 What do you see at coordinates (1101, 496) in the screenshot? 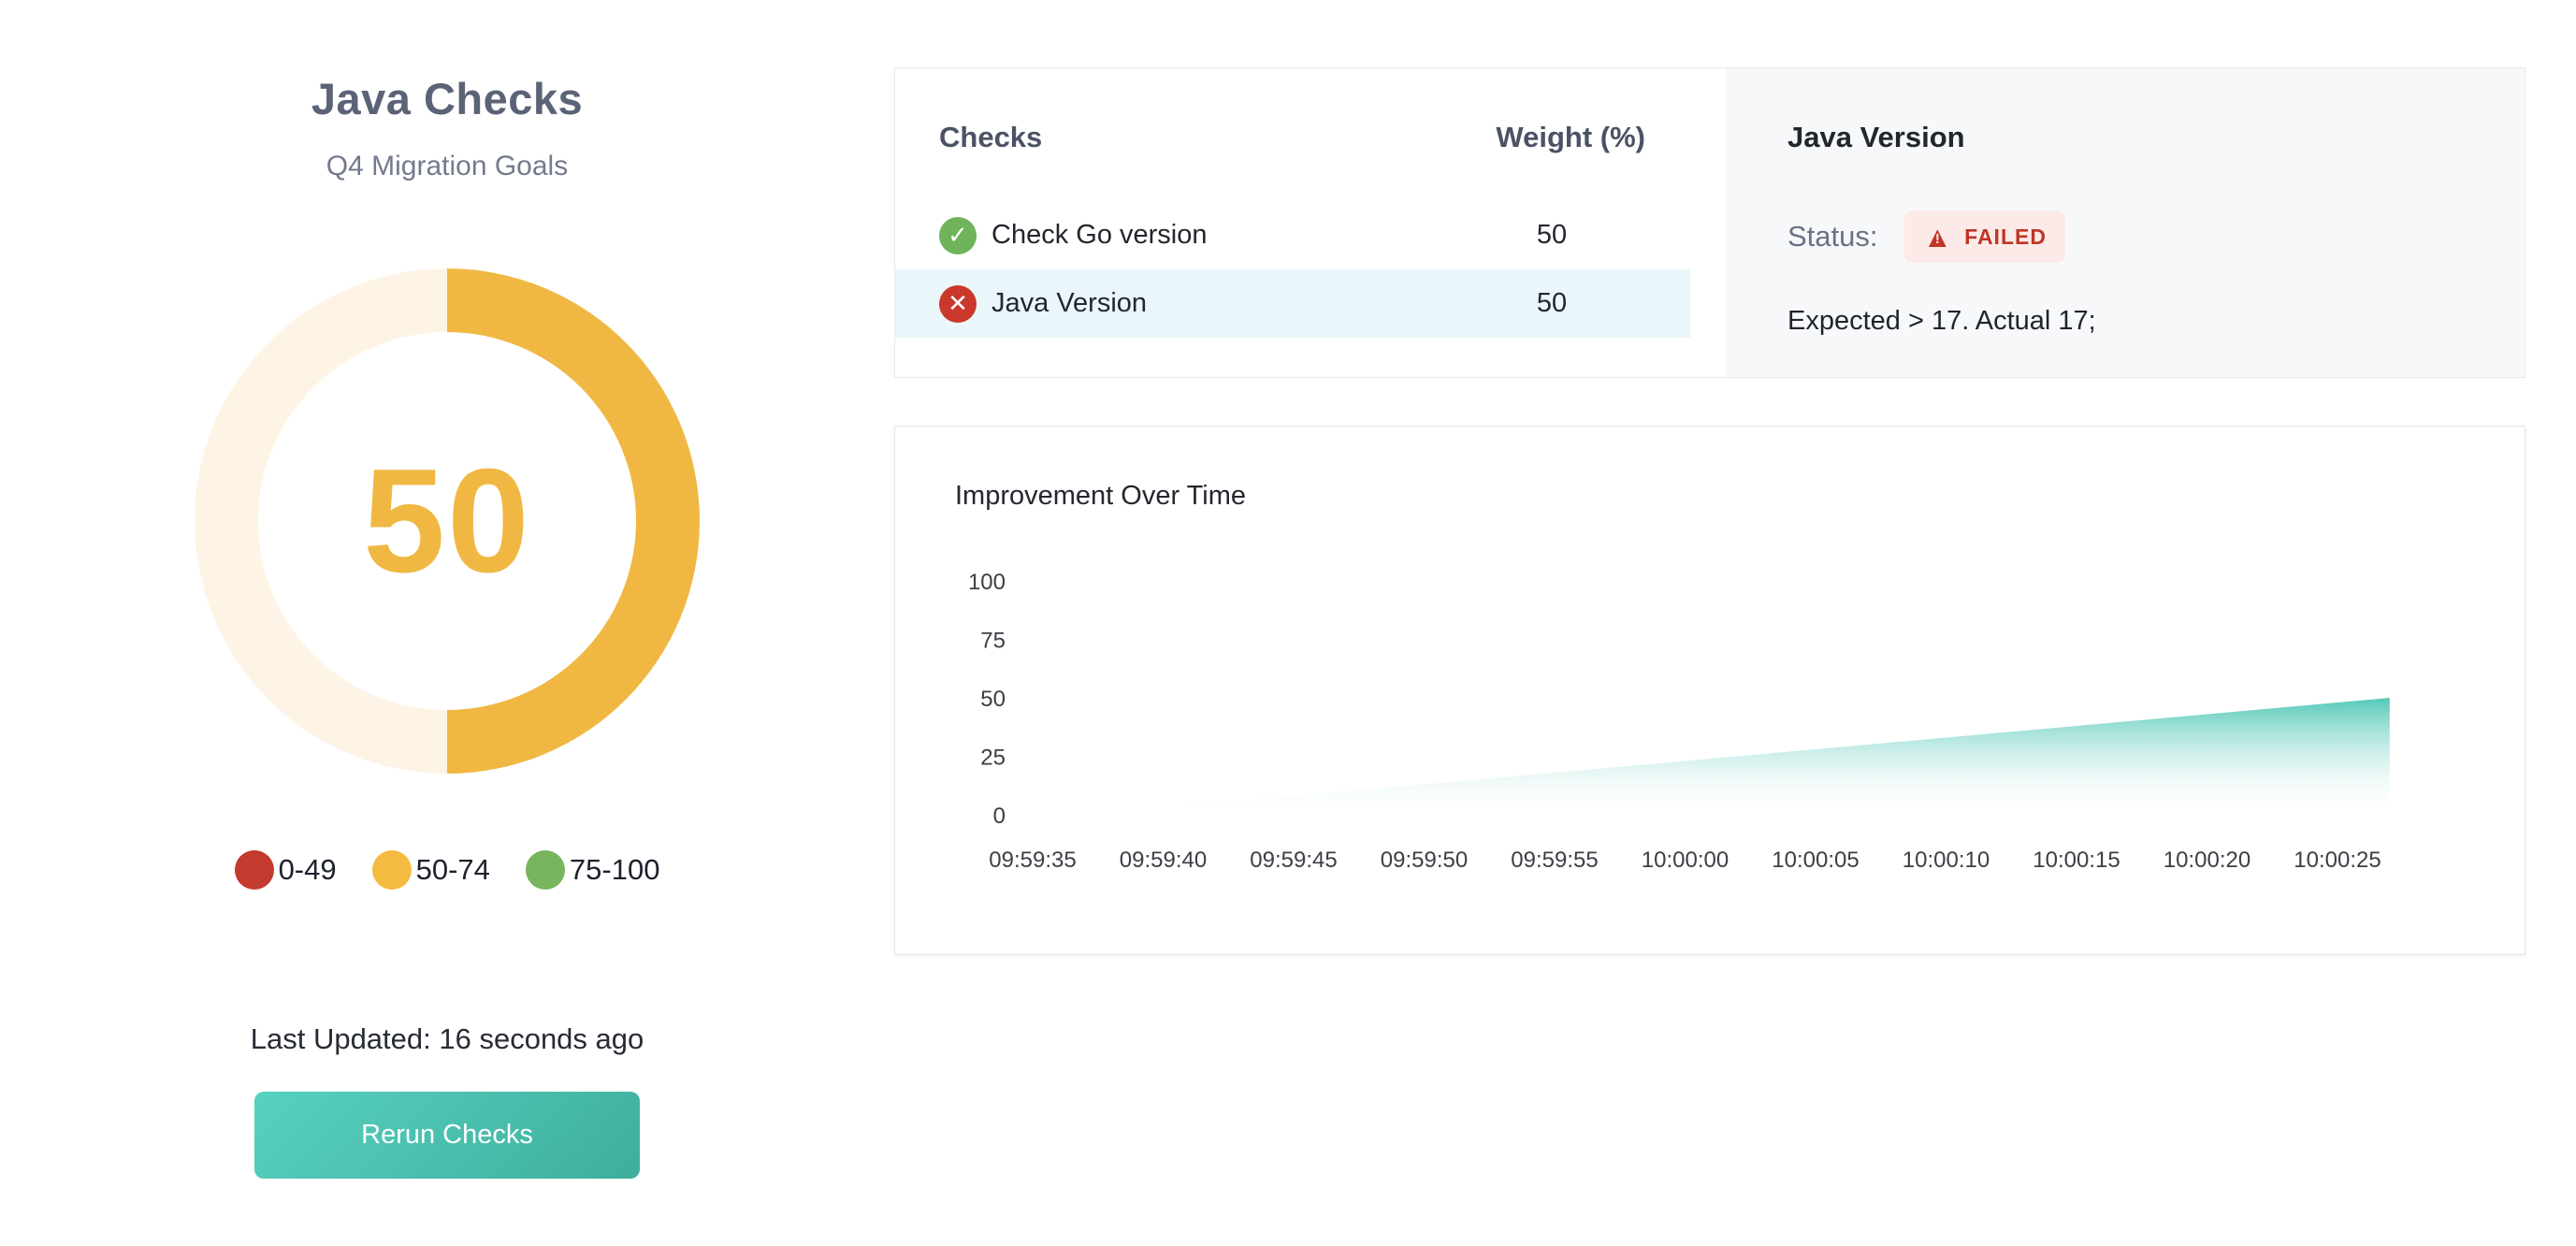
I see `chart-title: Improvement Over Time` at bounding box center [1101, 496].